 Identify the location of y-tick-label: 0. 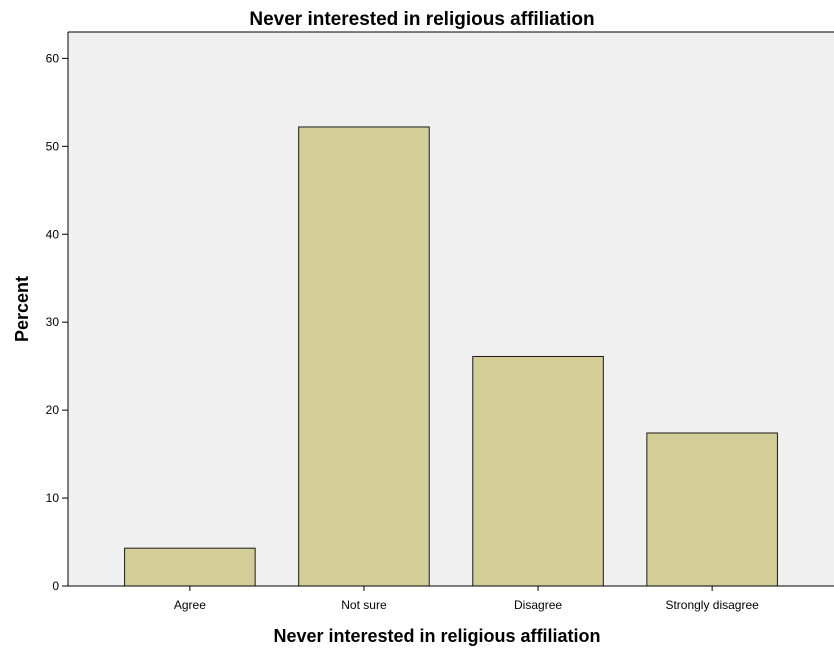
(55, 586).